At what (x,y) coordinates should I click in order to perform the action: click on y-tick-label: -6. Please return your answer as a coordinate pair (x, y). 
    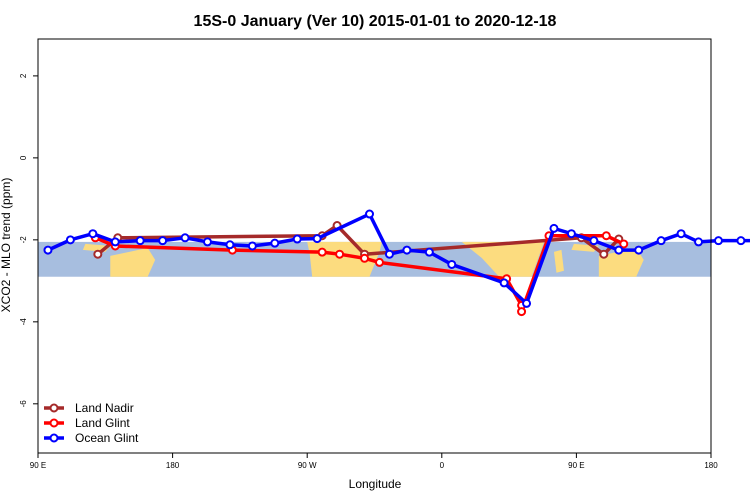
    Looking at the image, I should click on (23, 404).